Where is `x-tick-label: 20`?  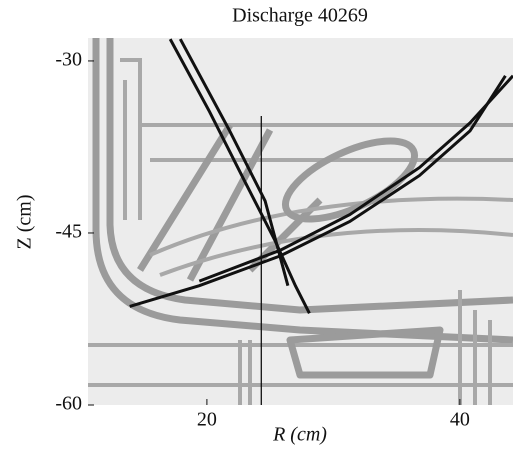 x-tick-label: 20 is located at coordinates (207, 420).